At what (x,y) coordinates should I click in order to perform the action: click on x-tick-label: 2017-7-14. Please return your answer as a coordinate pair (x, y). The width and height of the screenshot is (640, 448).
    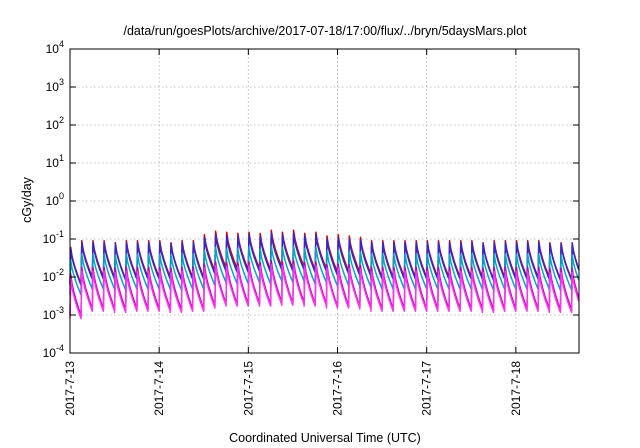
    Looking at the image, I should click on (159, 388).